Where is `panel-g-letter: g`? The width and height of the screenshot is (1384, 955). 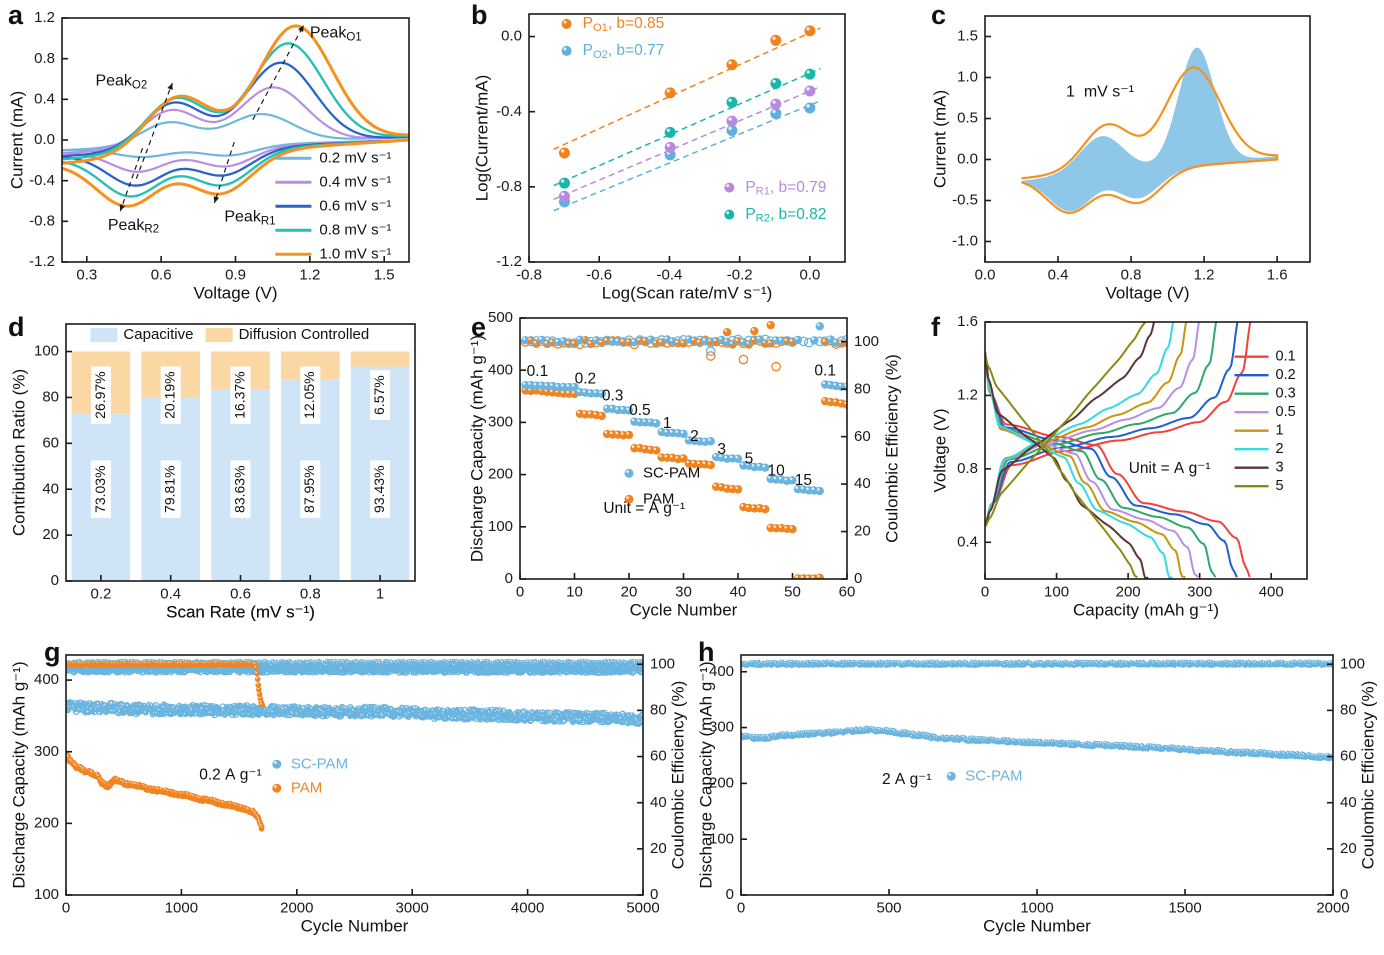 panel-g-letter: g is located at coordinates (52, 652).